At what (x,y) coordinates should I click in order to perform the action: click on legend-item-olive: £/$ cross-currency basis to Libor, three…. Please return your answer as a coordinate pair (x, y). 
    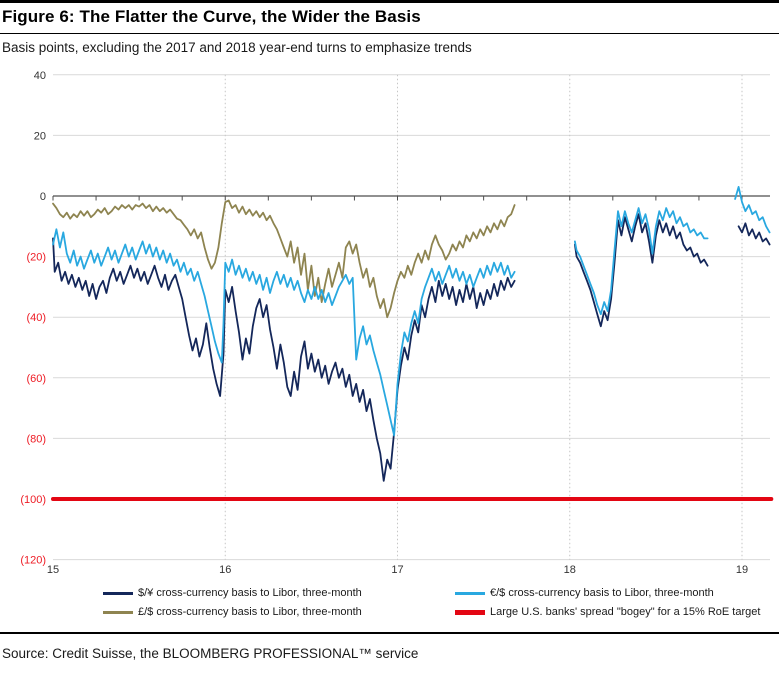
    Looking at the image, I should click on (279, 612).